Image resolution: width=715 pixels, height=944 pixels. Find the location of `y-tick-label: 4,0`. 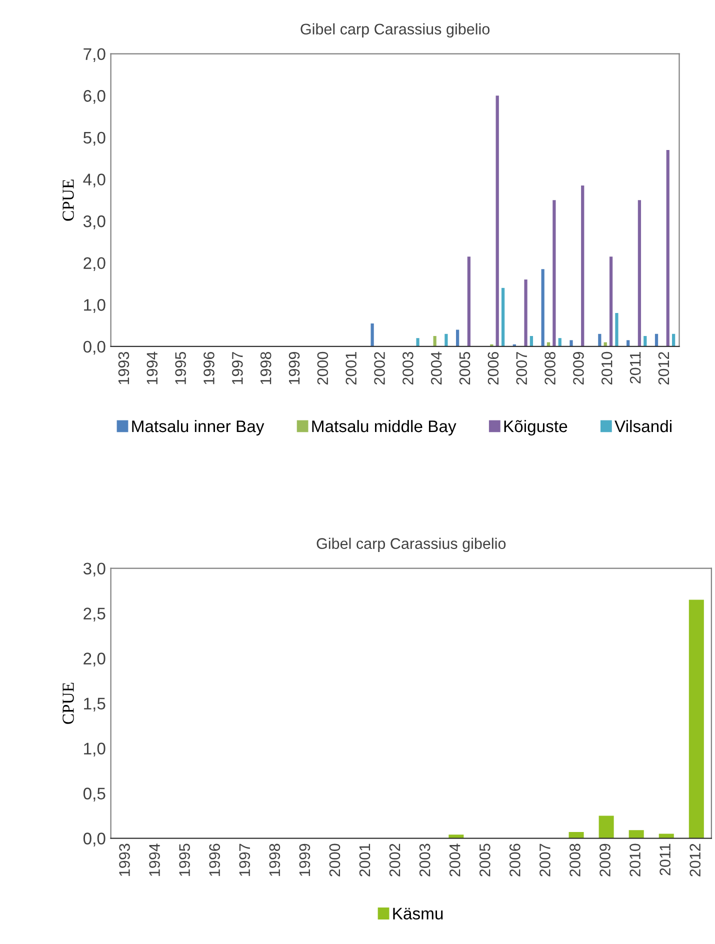

y-tick-label: 4,0 is located at coordinates (94, 181).